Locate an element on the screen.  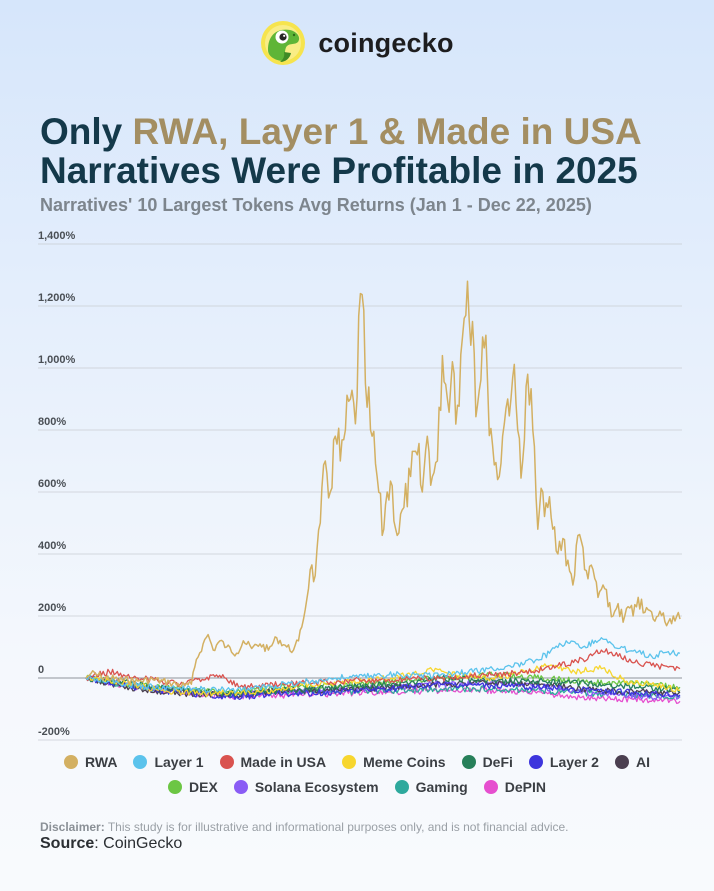
source-line: Source: CoinGecko is located at coordinates (111, 844).